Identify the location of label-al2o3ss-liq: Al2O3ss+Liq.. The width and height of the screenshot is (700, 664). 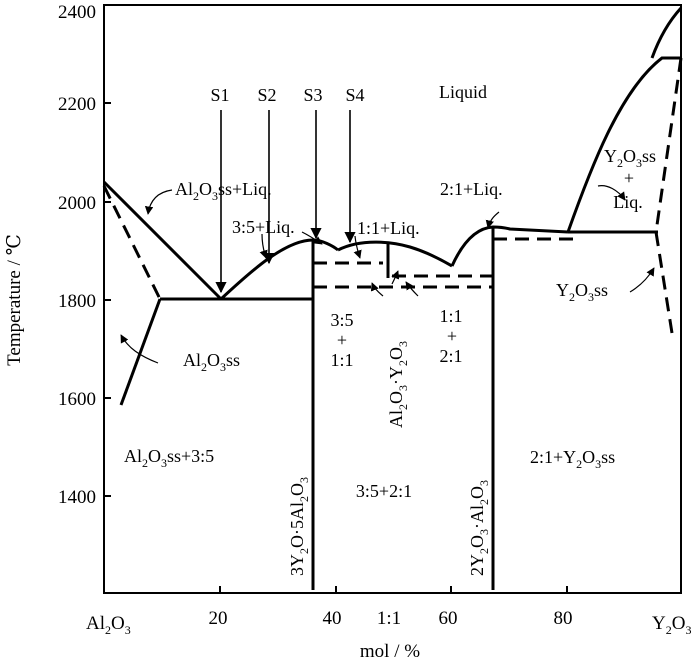
(223, 191).